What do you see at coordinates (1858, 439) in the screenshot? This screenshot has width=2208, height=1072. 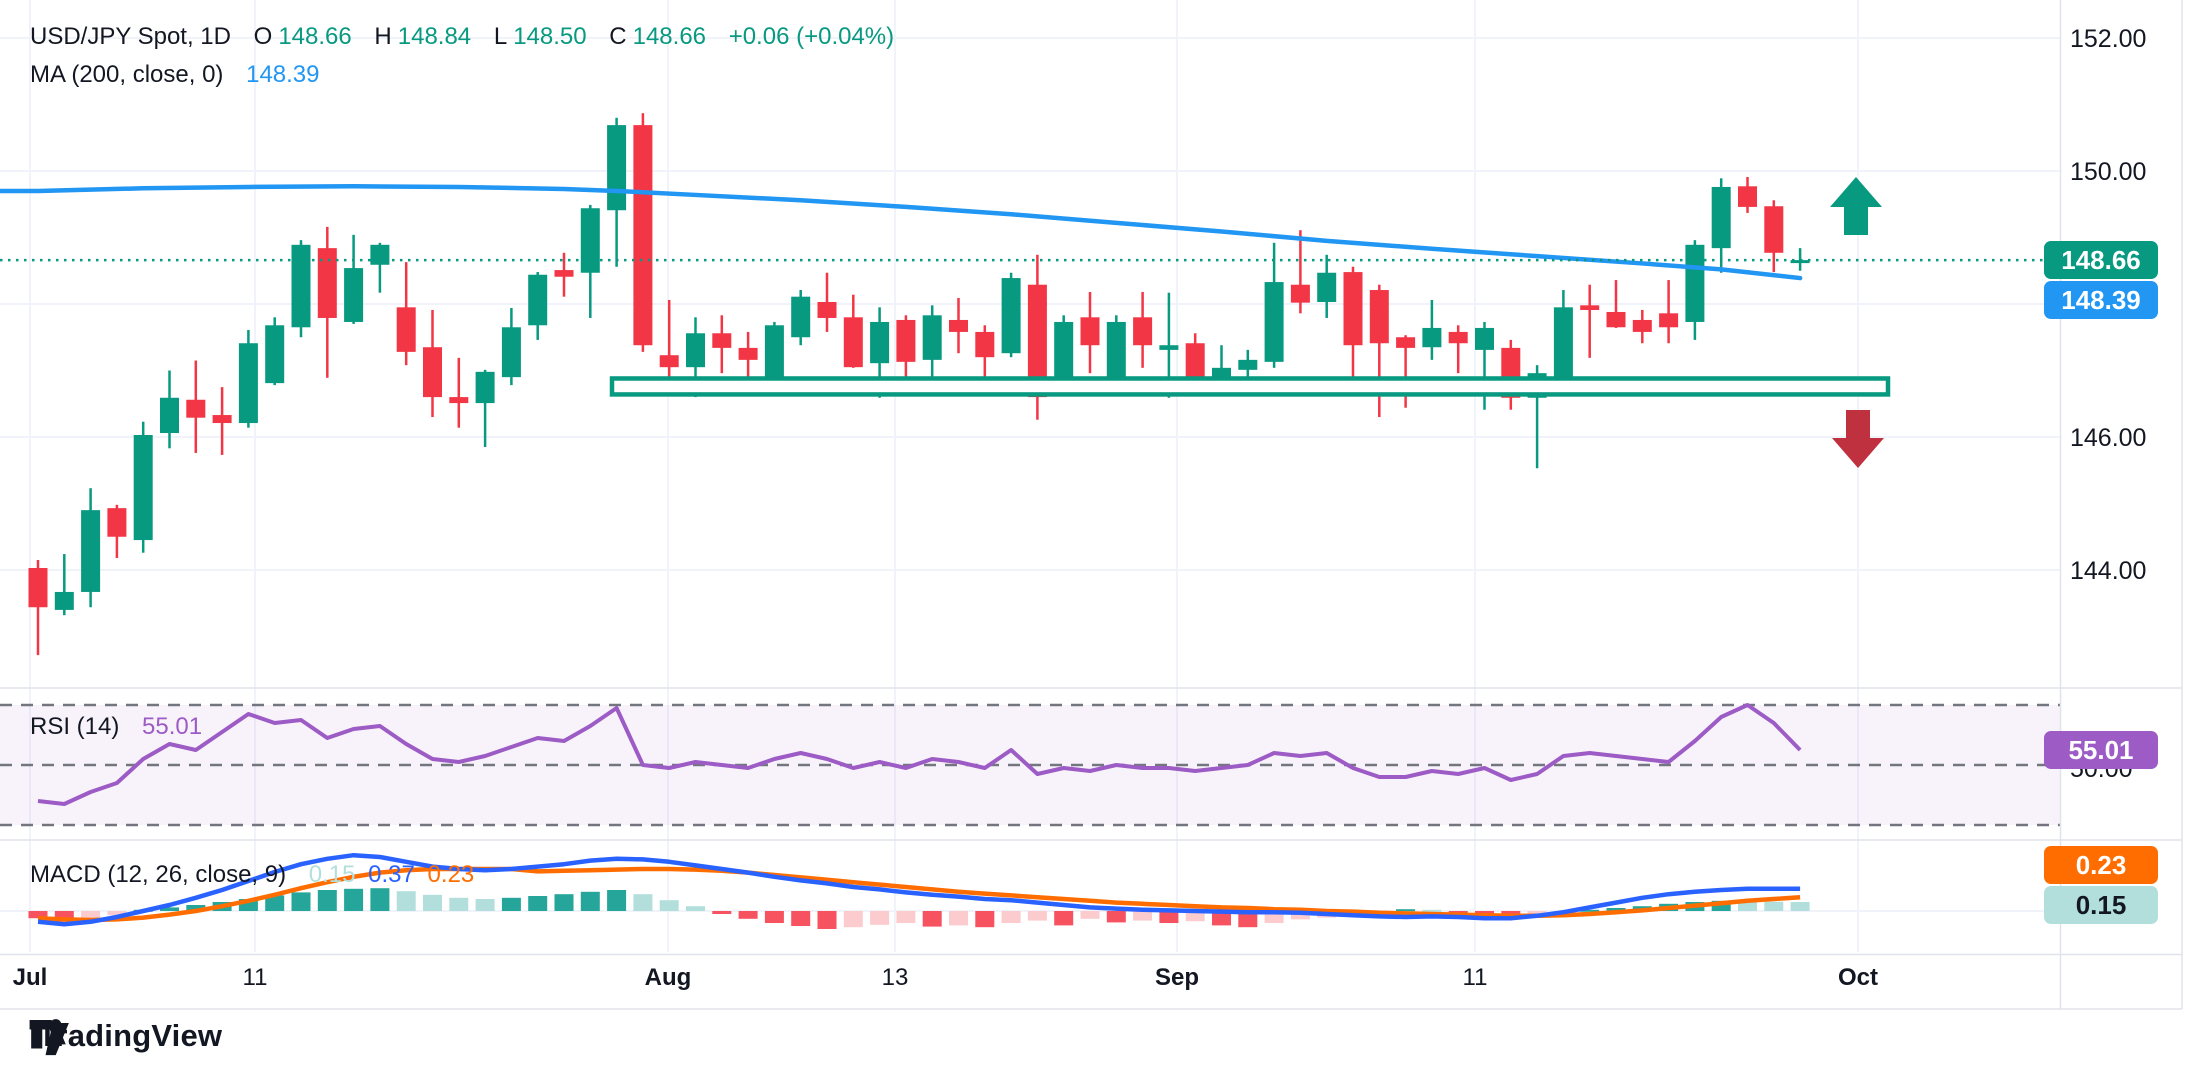 I see `arrow-down-drawing` at bounding box center [1858, 439].